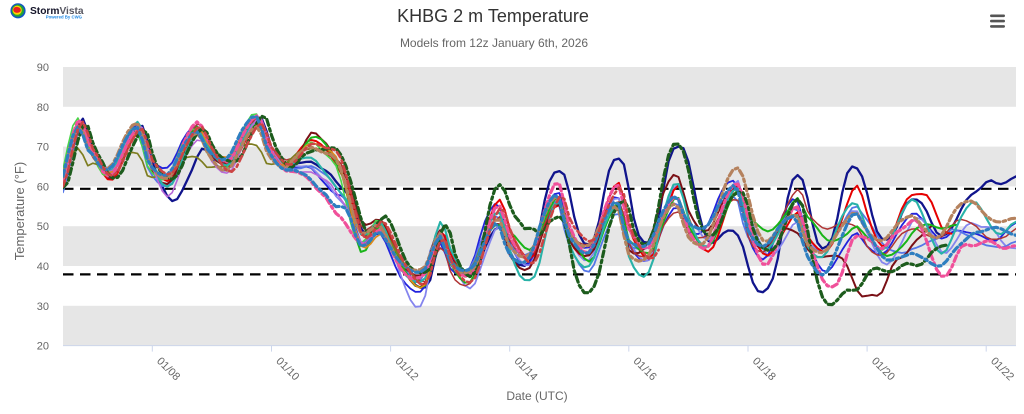 This screenshot has width=1024, height=414. I want to click on svg-text: 50, so click(43, 227).